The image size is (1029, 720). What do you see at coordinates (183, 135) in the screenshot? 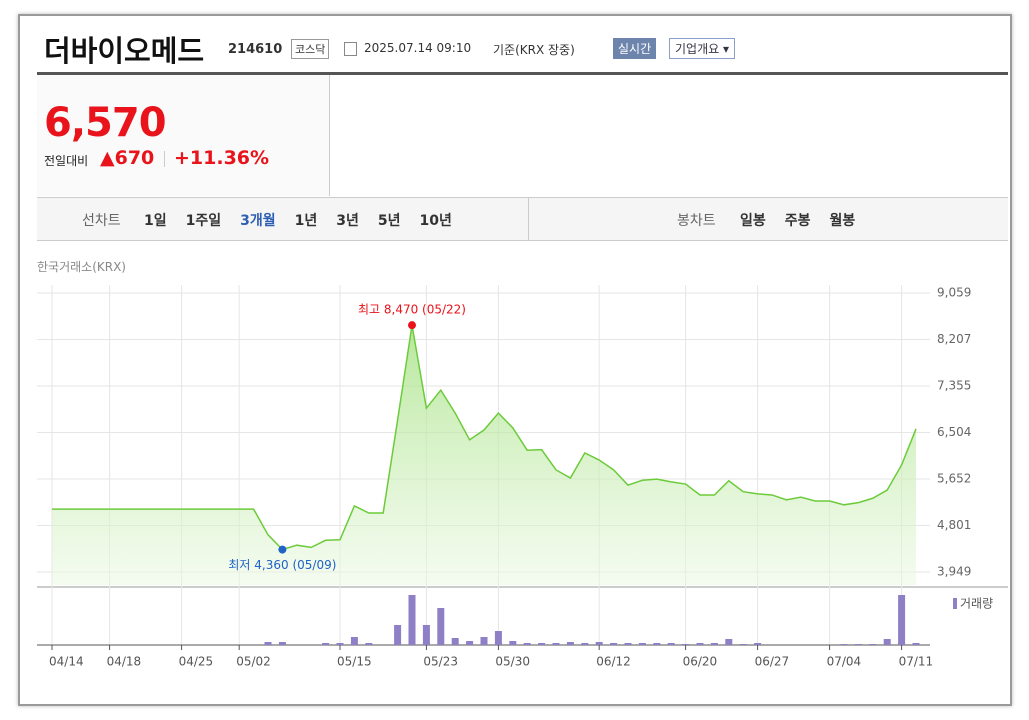
I see `price-box` at bounding box center [183, 135].